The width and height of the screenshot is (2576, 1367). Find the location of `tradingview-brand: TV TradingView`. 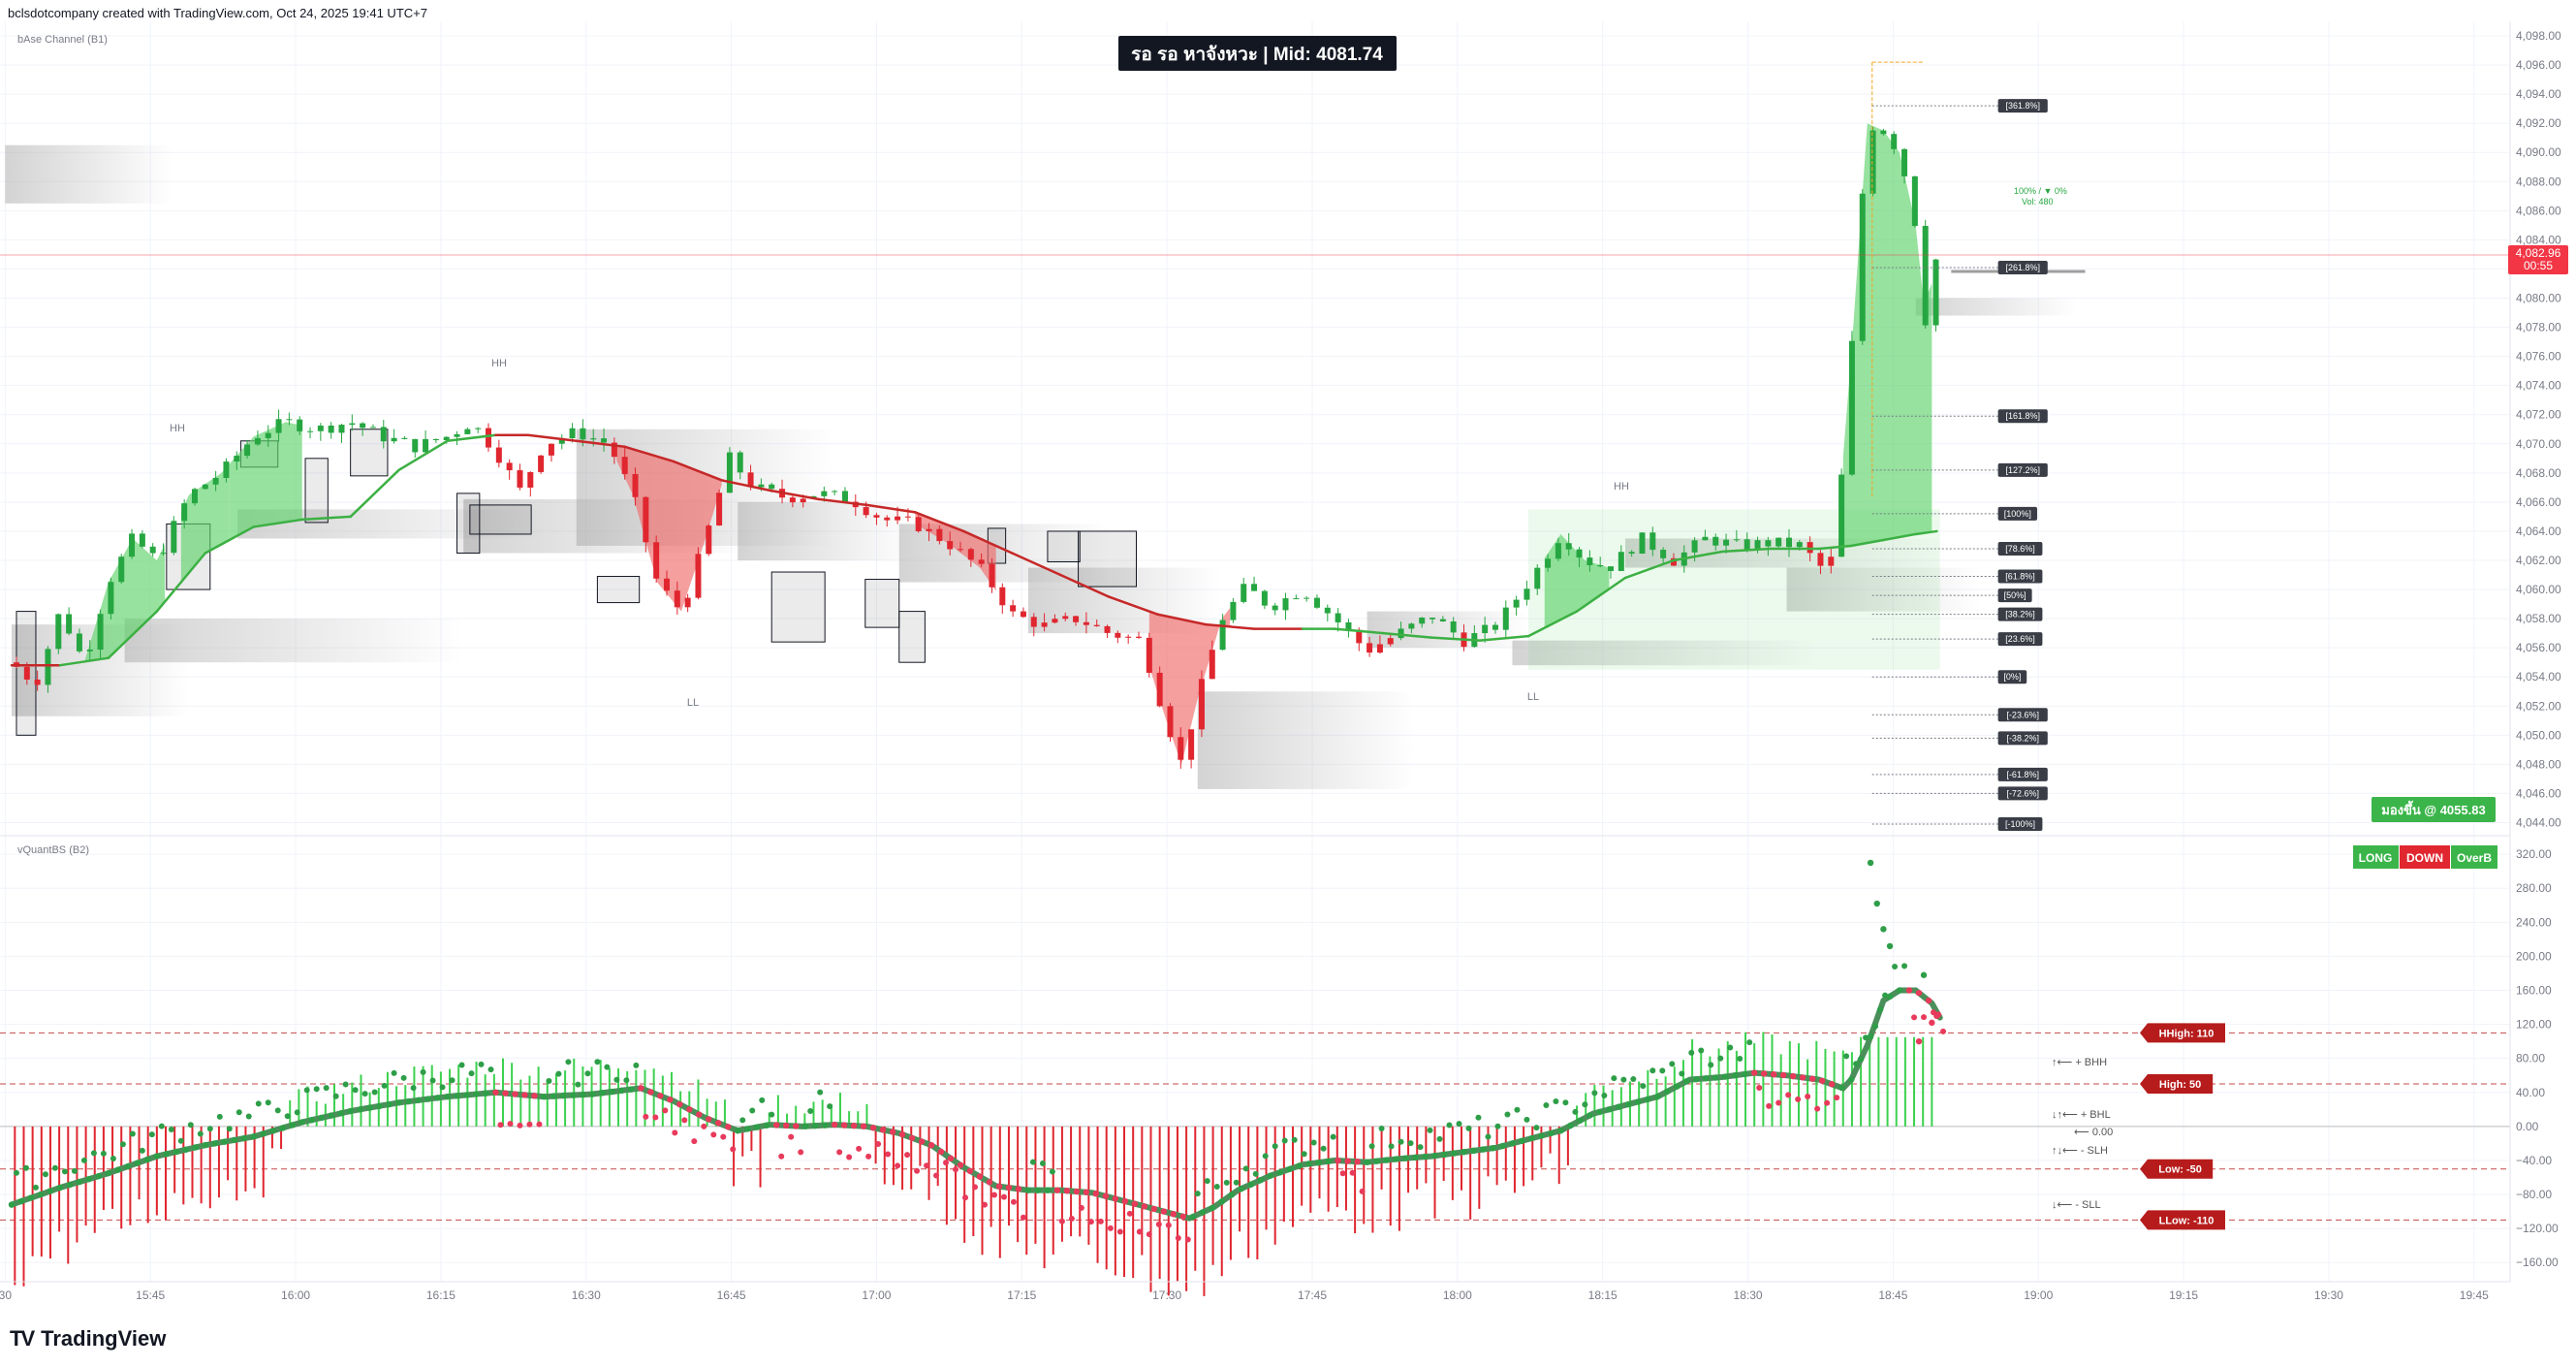

tradingview-brand: TV TradingView is located at coordinates (88, 1338).